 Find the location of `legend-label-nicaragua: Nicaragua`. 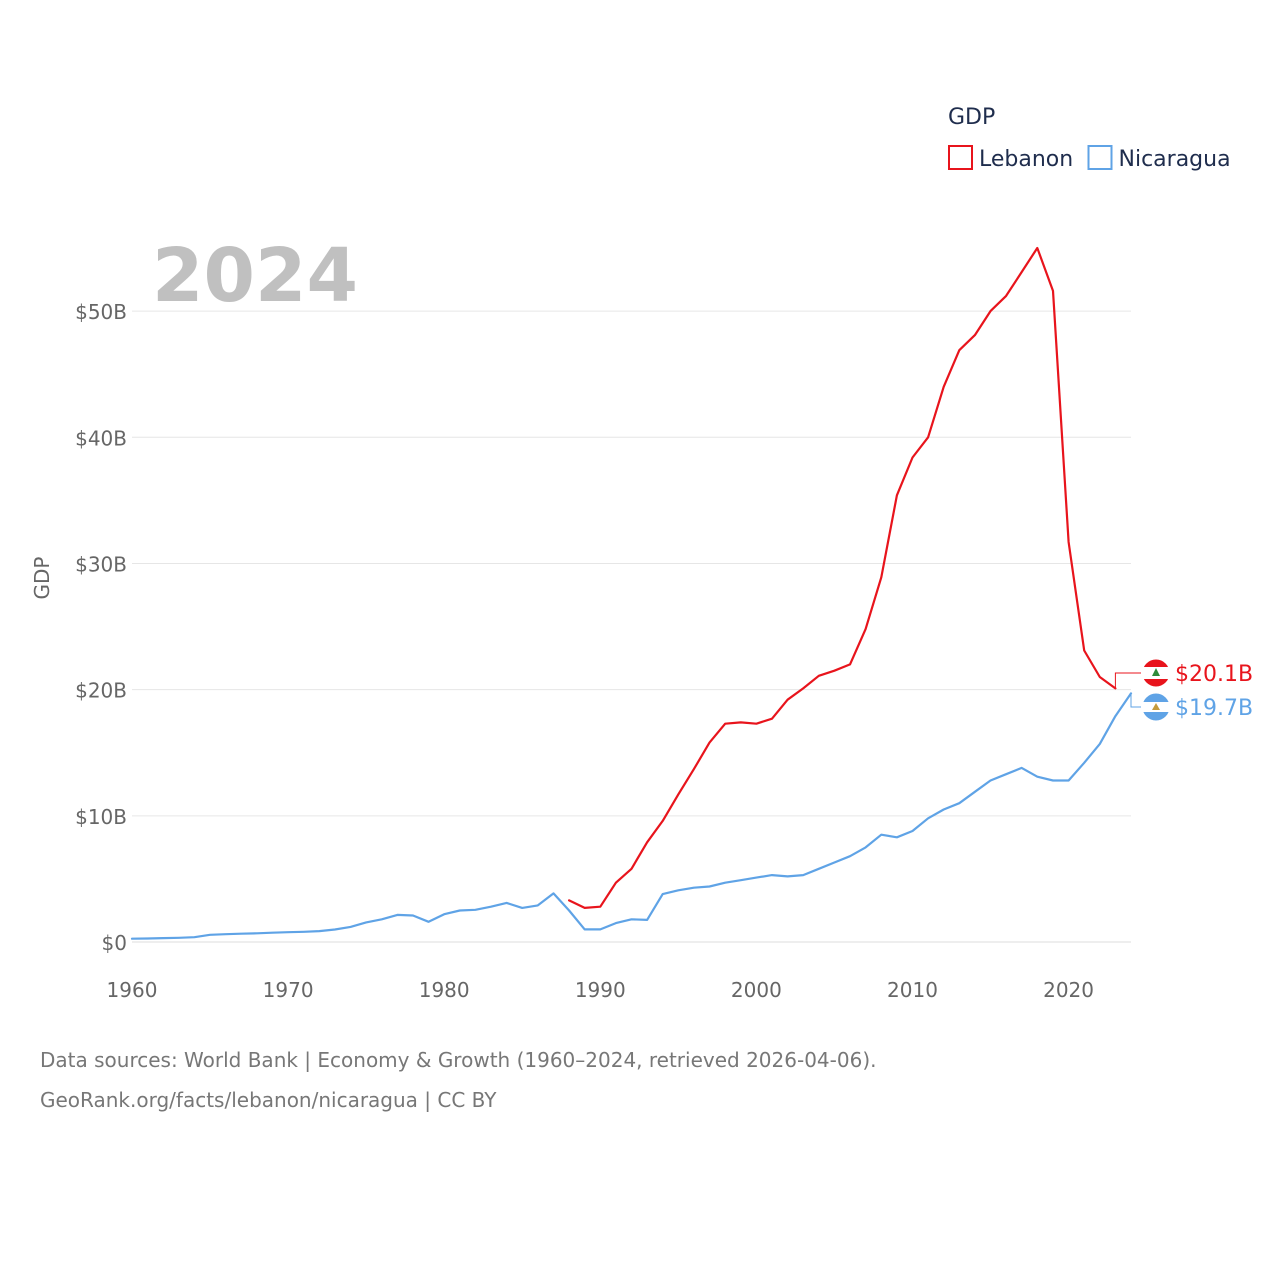

legend-label-nicaragua: Nicaragua is located at coordinates (1175, 159).